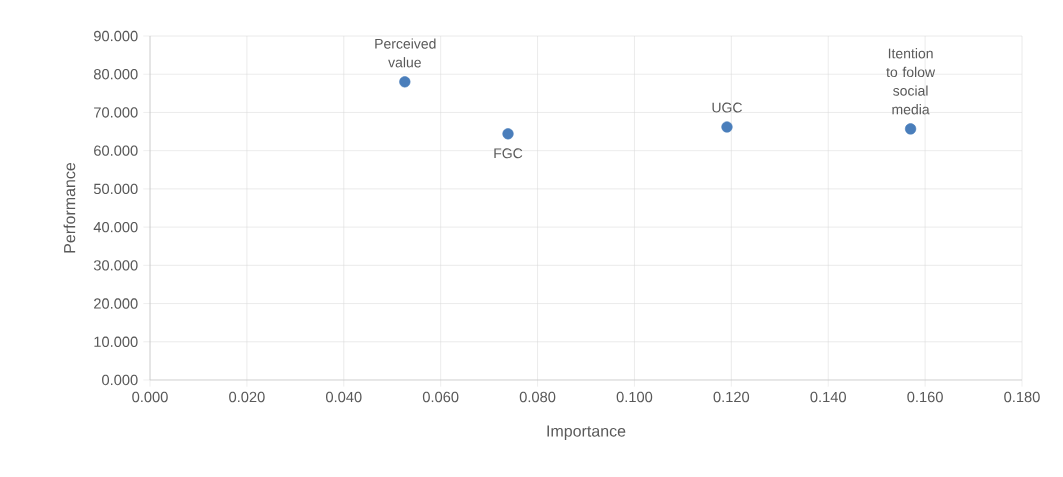  What do you see at coordinates (116, 150) in the screenshot?
I see `y-tick-label: 60.000` at bounding box center [116, 150].